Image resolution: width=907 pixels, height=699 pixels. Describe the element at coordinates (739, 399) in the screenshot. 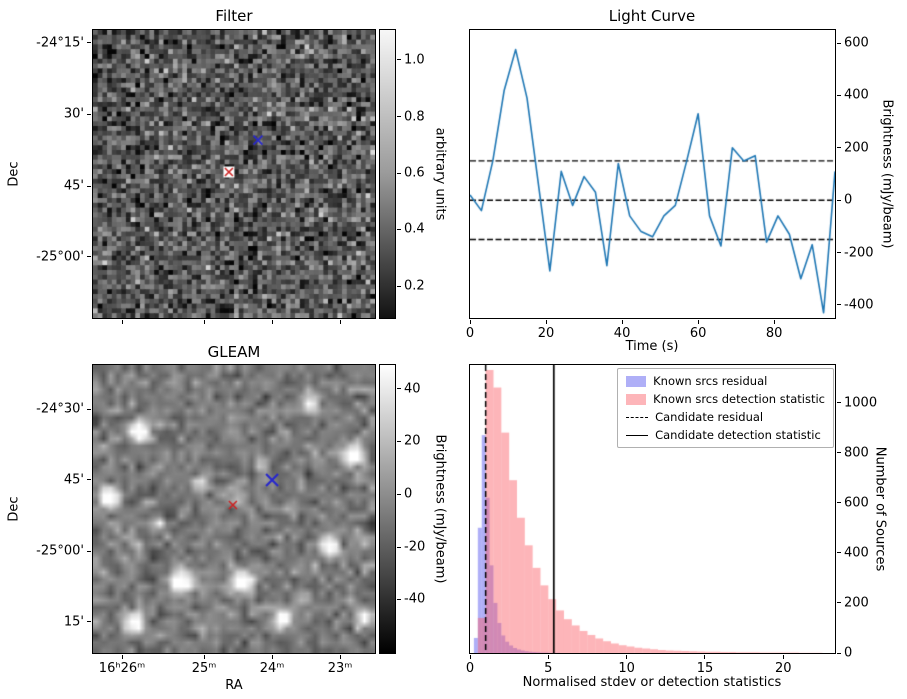

I see `legend-label: Known srcs detection statistic` at that location.